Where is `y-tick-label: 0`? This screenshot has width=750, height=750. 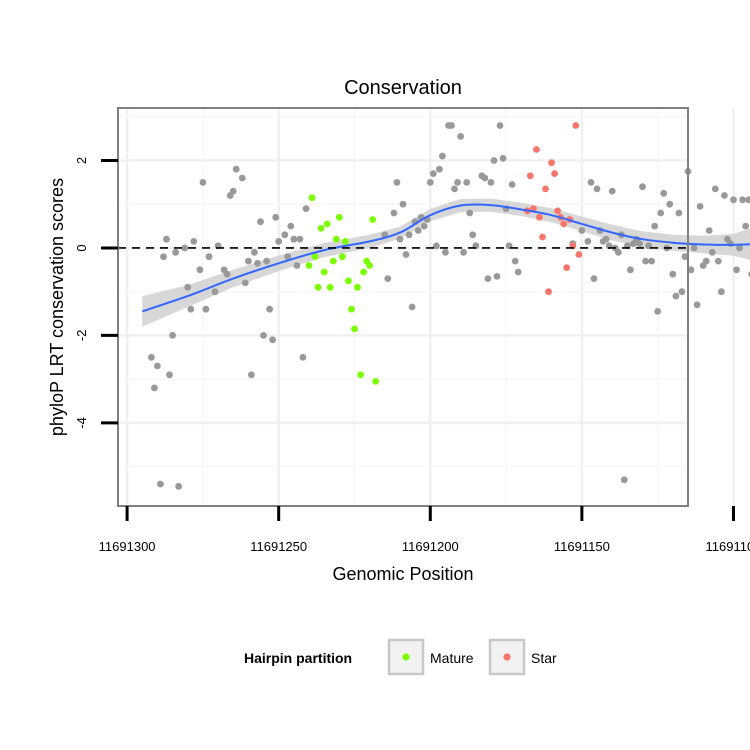 y-tick-label: 0 is located at coordinates (81, 247).